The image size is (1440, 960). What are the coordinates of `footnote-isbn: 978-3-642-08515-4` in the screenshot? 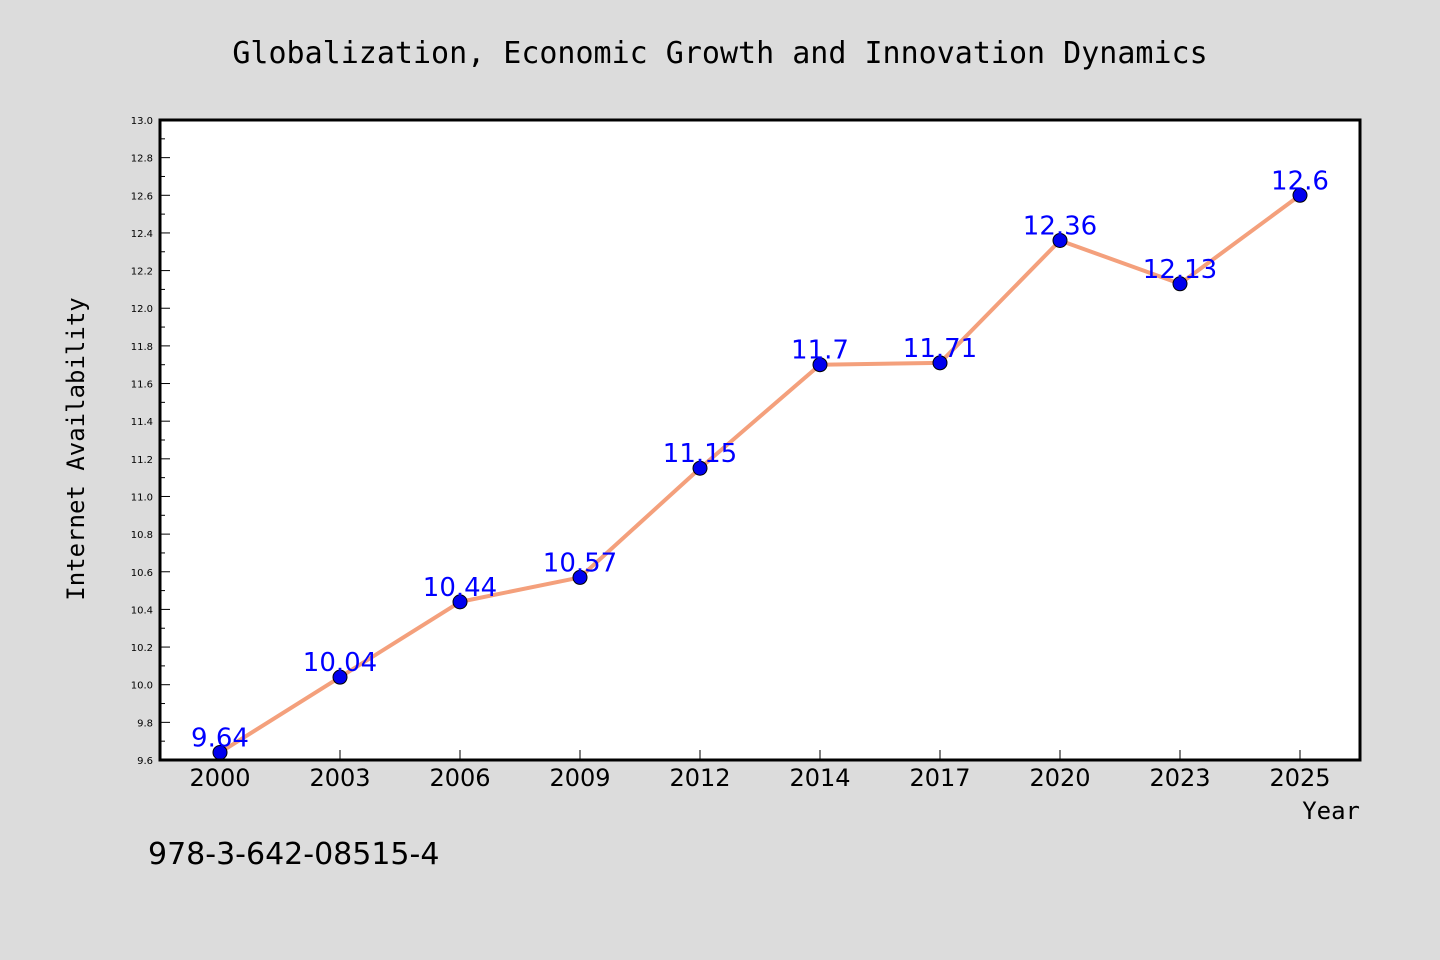 It's located at (293, 854).